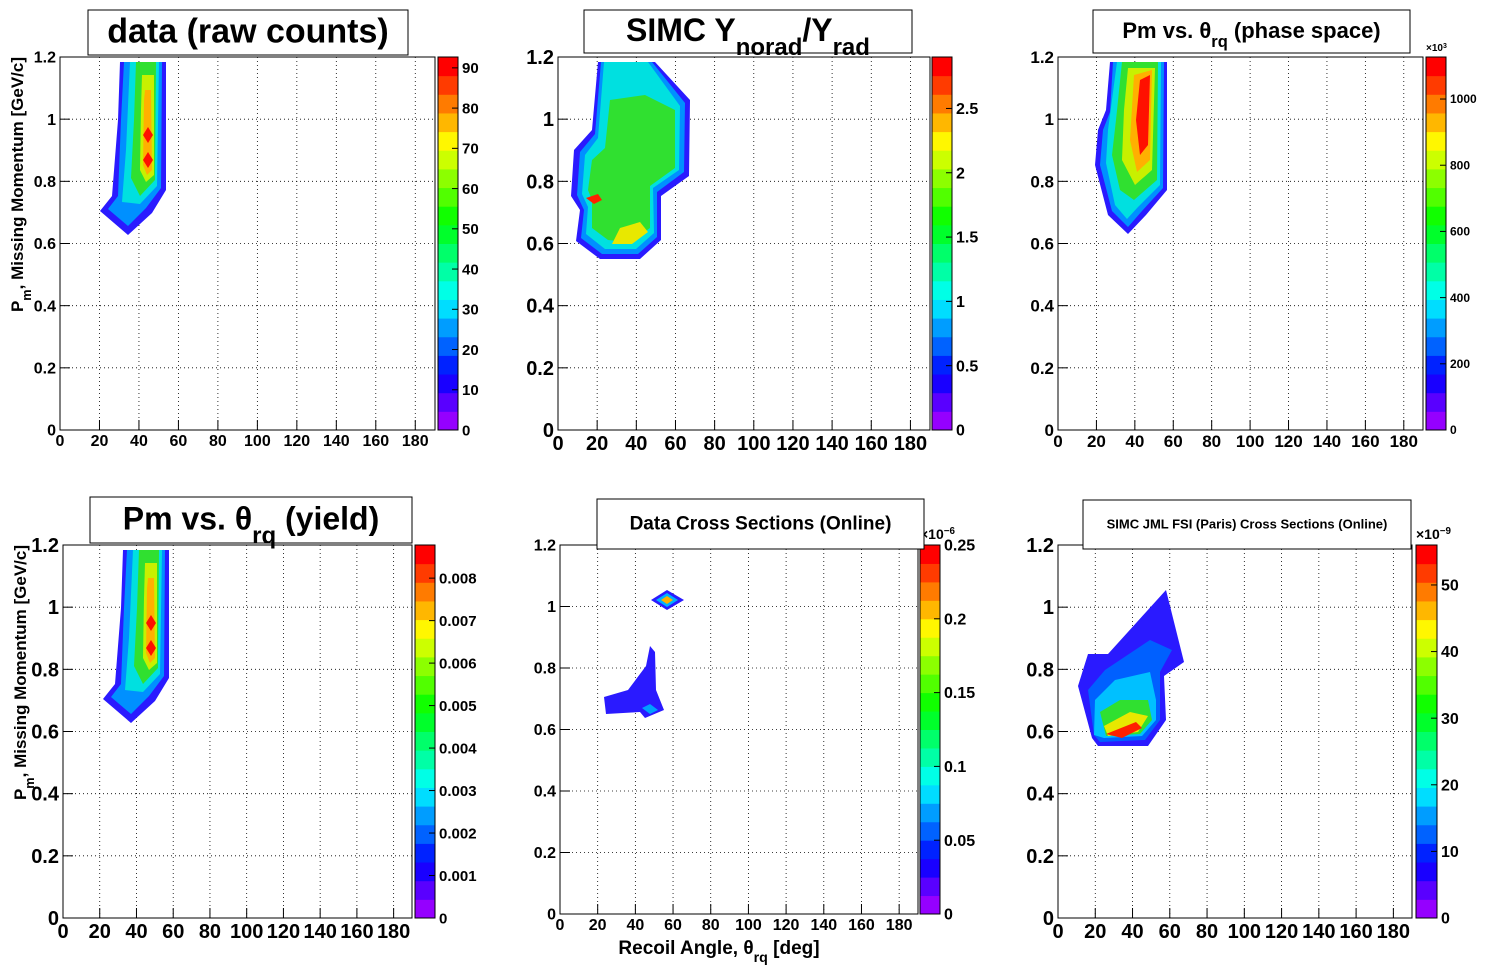 The image size is (1498, 978). Describe the element at coordinates (283, 932) in the screenshot. I see `x-tick-label: 120` at that location.